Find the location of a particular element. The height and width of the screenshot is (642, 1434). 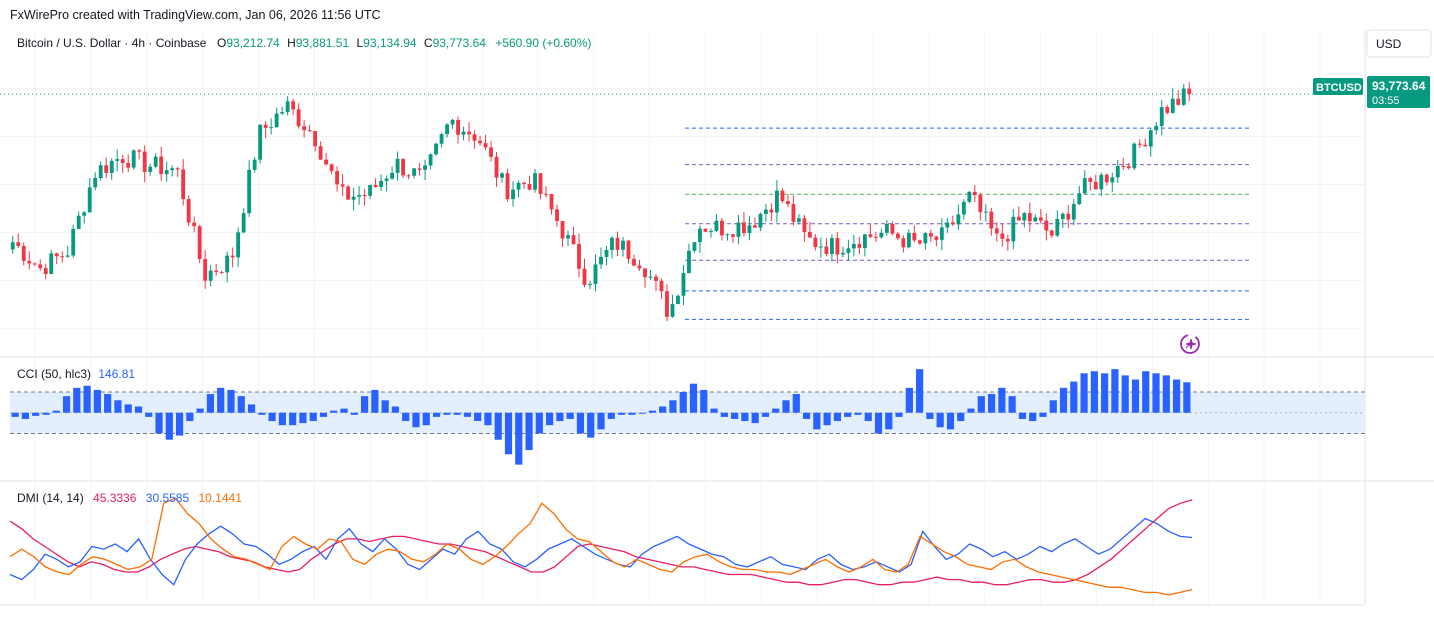

dmi-indicator is located at coordinates (601, 546).